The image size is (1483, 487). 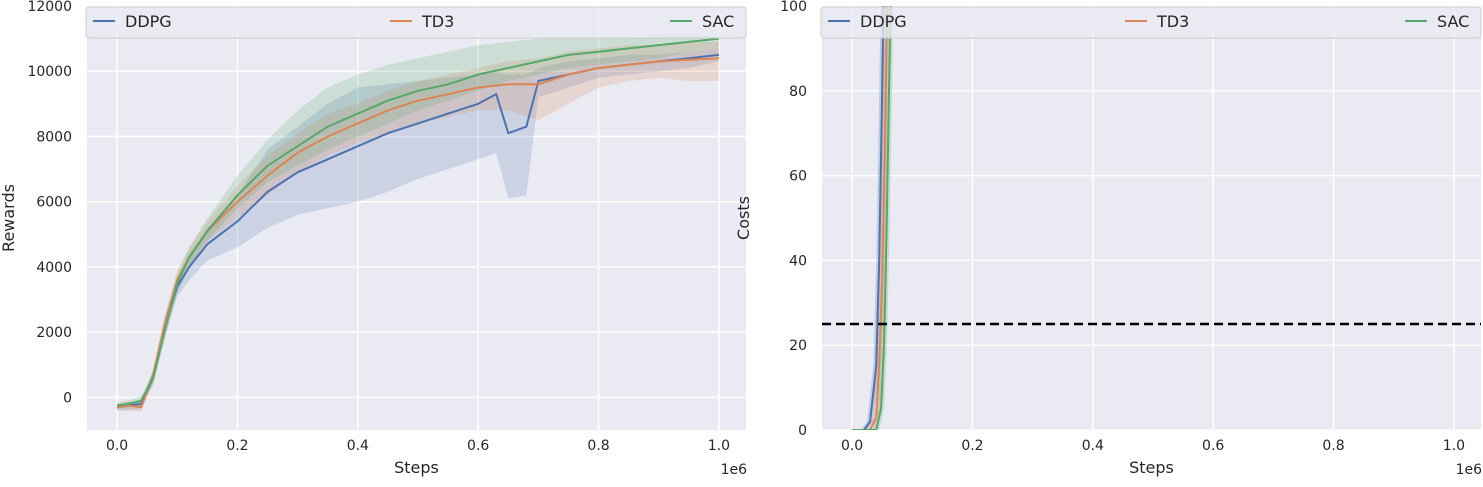 I want to click on y-tick-label: 100, so click(x=793, y=7).